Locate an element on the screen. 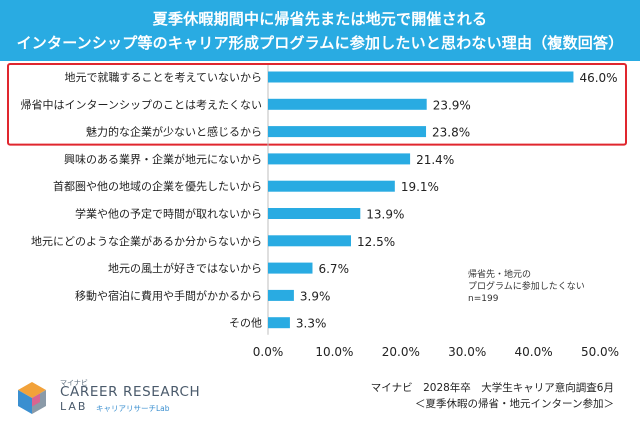 The image size is (640, 426). value-label: 46.0% is located at coordinates (598, 78).